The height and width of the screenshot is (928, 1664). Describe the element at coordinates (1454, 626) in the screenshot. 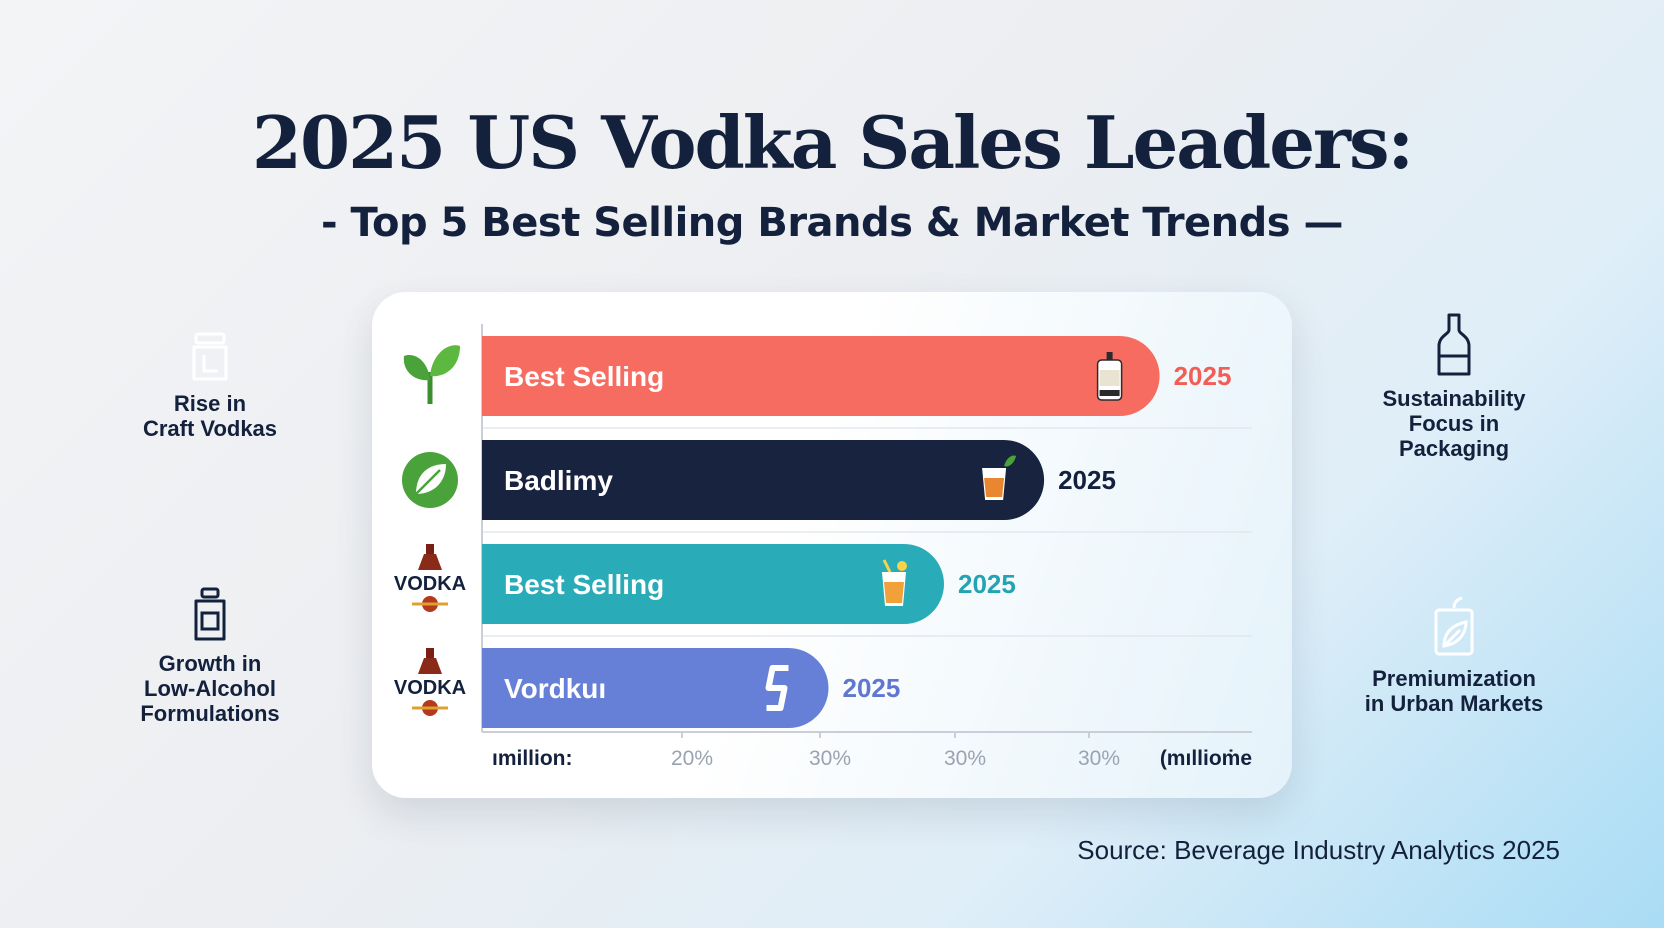

I see `leaf-bag-icon` at that location.